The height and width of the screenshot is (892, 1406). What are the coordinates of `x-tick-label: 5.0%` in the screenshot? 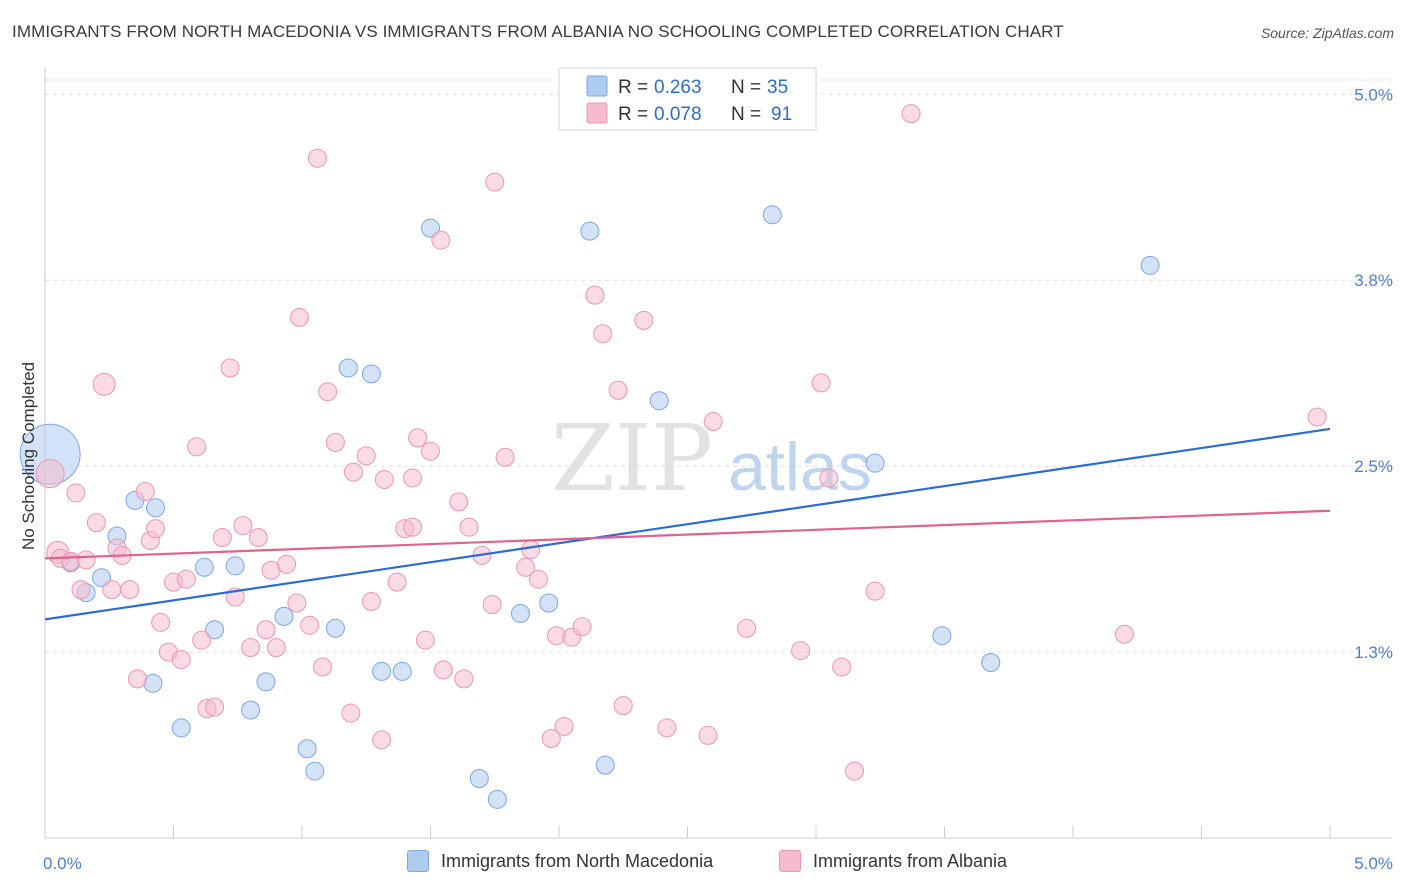 It's located at (1373, 863).